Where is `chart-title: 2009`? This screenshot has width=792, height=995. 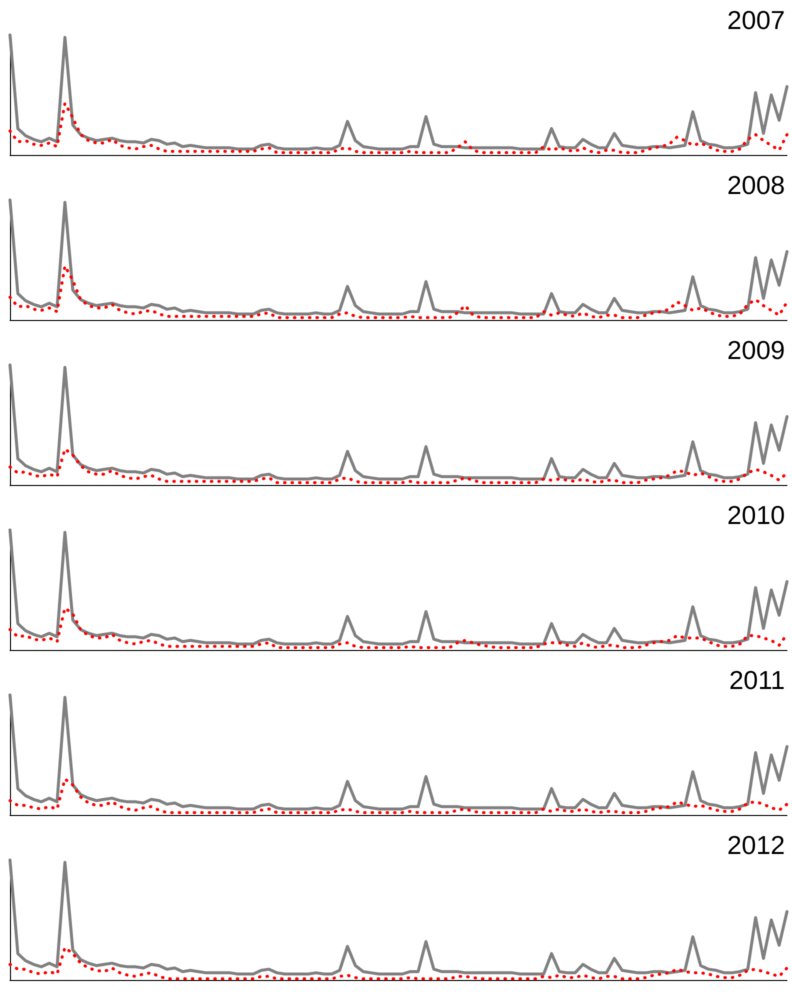
chart-title: 2009 is located at coordinates (756, 350).